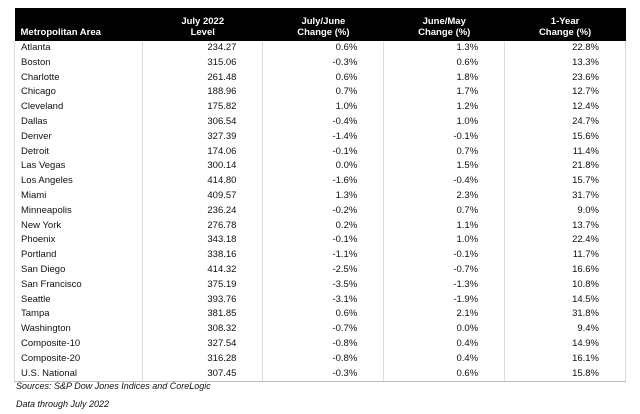 The height and width of the screenshot is (414, 640). I want to click on area-name: Phoenix, so click(78, 241).